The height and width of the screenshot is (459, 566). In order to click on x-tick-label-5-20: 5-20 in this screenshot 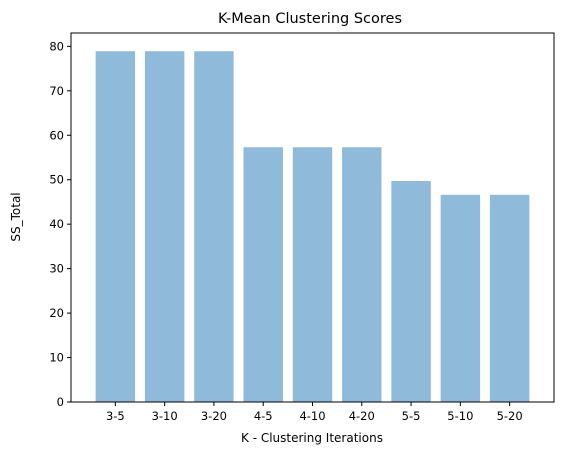, I will do `click(510, 416)`.